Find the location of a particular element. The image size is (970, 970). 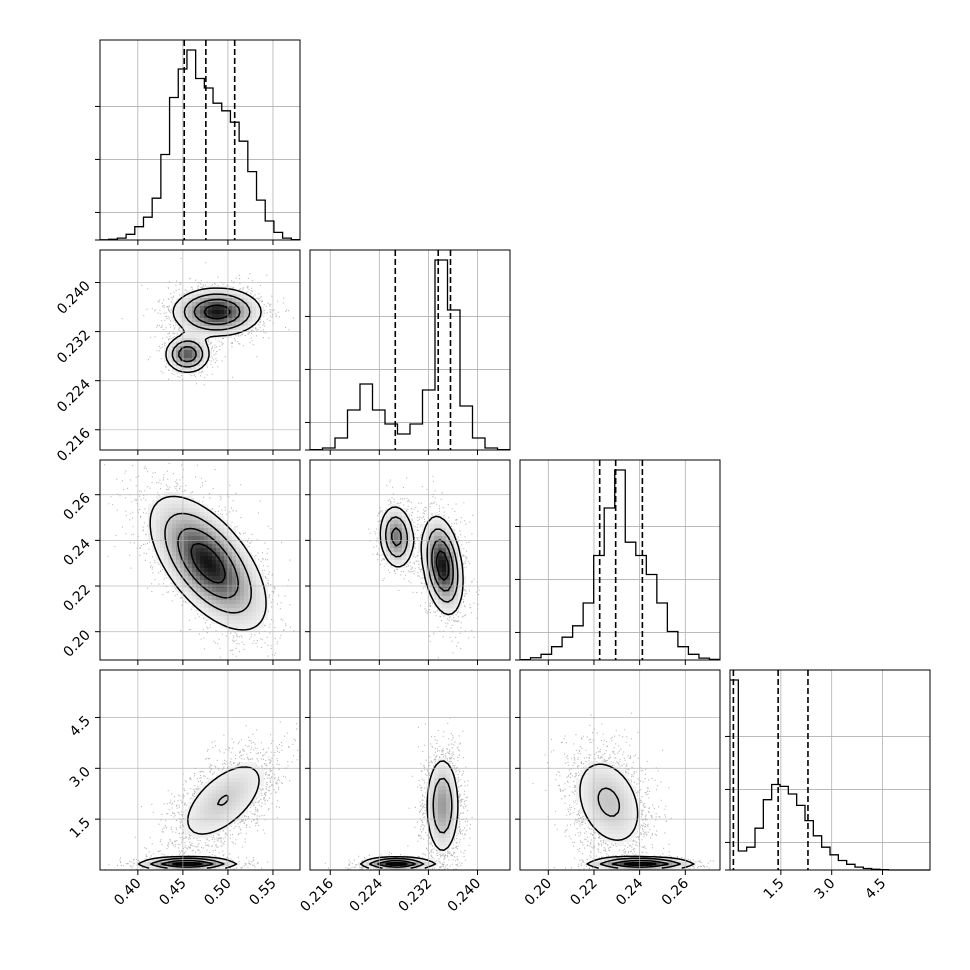

y-tick-label: 3.0 is located at coordinates (80, 777).